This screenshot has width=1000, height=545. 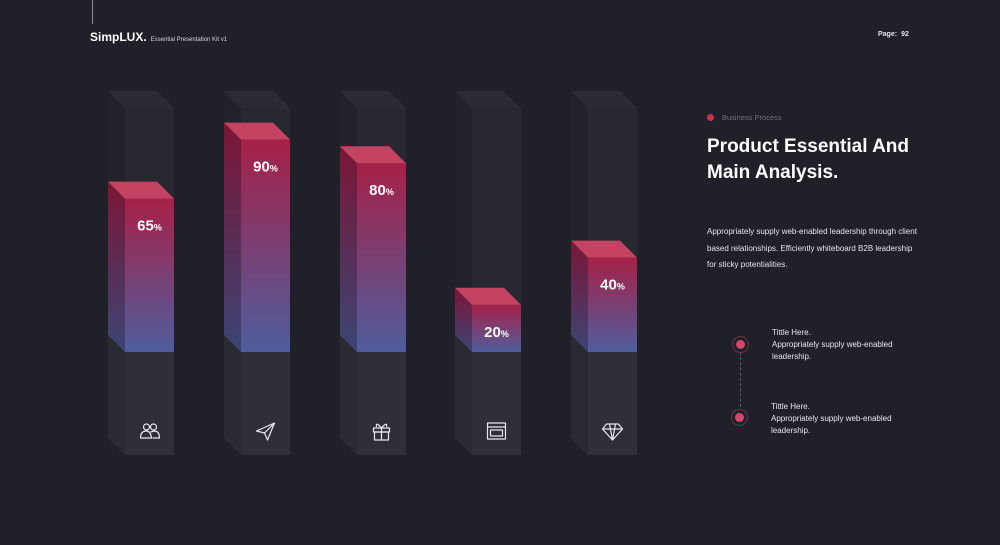 What do you see at coordinates (608, 285) in the screenshot?
I see `bar-value-number: 40` at bounding box center [608, 285].